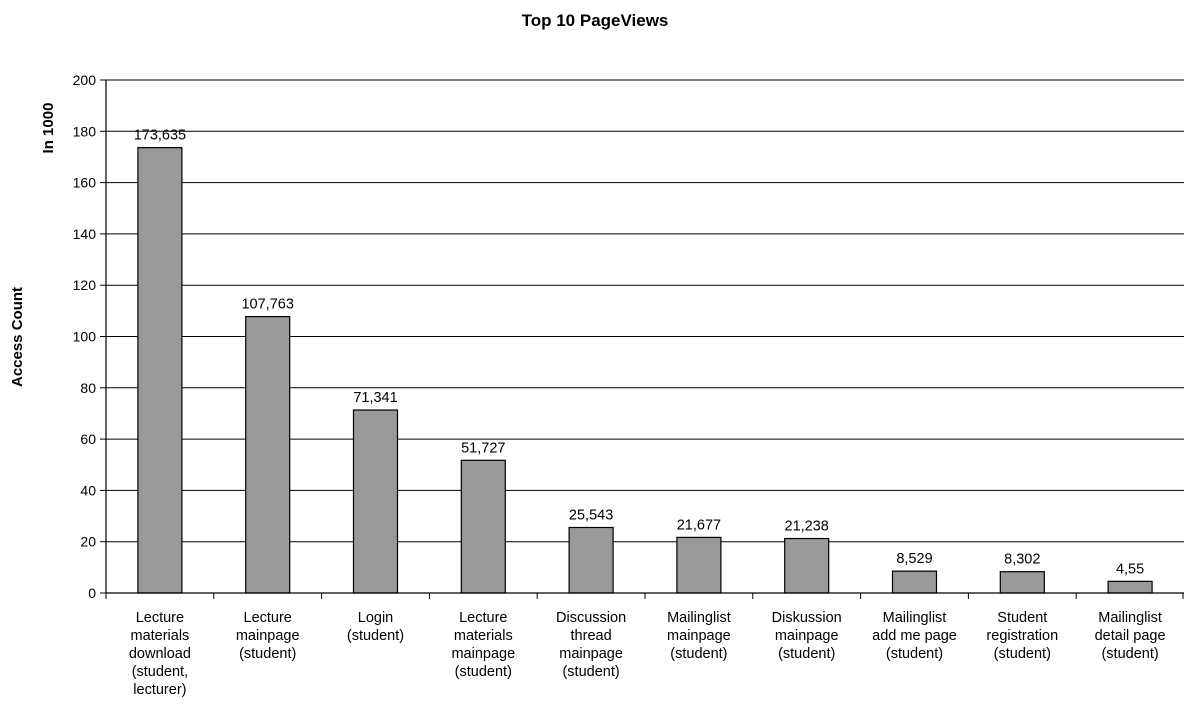  What do you see at coordinates (807, 527) in the screenshot?
I see `data-label: 21,238` at bounding box center [807, 527].